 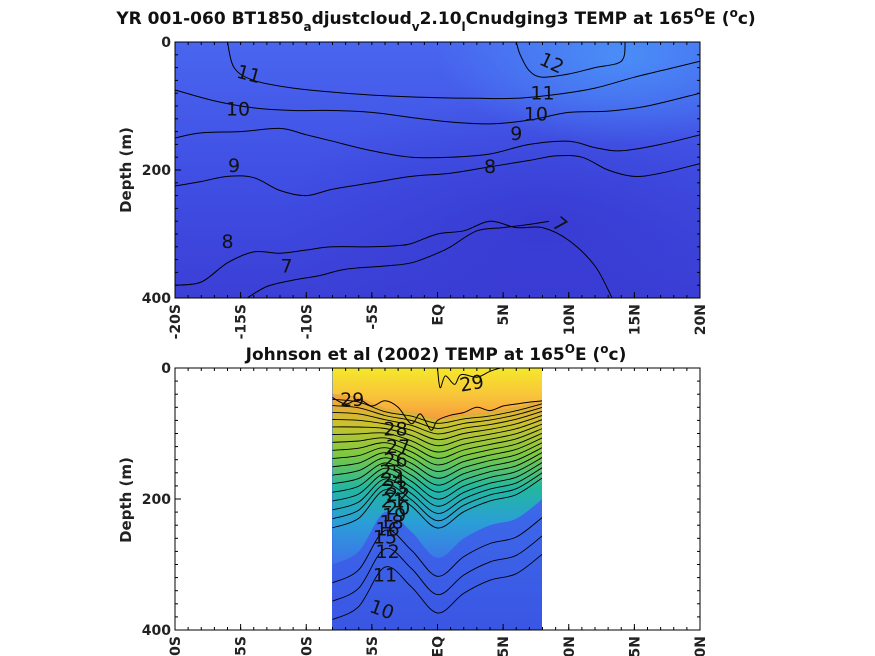 What do you see at coordinates (242, 321) in the screenshot?
I see `x-tick-label: -15S` at bounding box center [242, 321].